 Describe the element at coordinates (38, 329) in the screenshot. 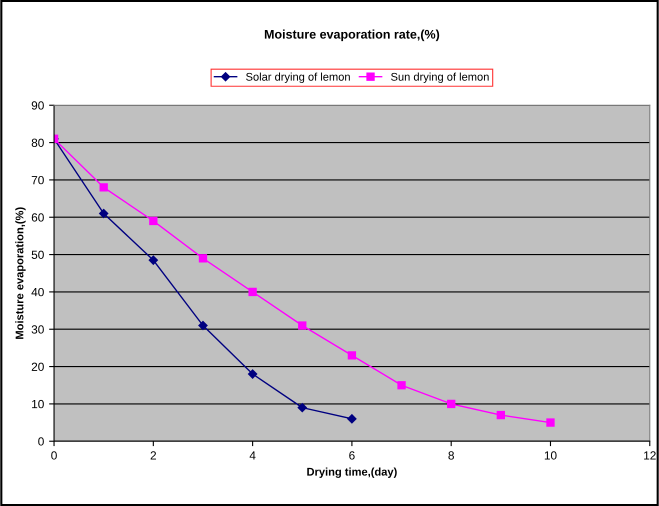

I see `y-tick-label: 30` at that location.